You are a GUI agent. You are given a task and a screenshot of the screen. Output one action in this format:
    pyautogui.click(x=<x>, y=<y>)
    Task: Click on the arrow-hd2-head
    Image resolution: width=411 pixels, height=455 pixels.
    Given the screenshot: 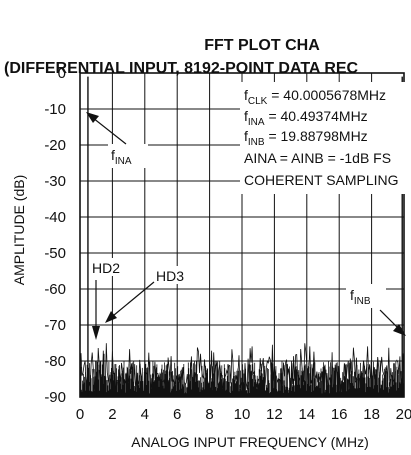 What is the action you would take?
    pyautogui.click(x=96, y=333)
    